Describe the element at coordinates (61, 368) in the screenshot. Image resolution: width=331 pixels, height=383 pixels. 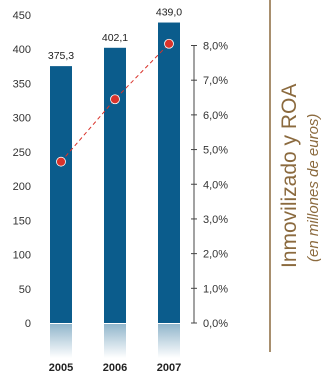
I see `x-tick-label: 2005` at that location.